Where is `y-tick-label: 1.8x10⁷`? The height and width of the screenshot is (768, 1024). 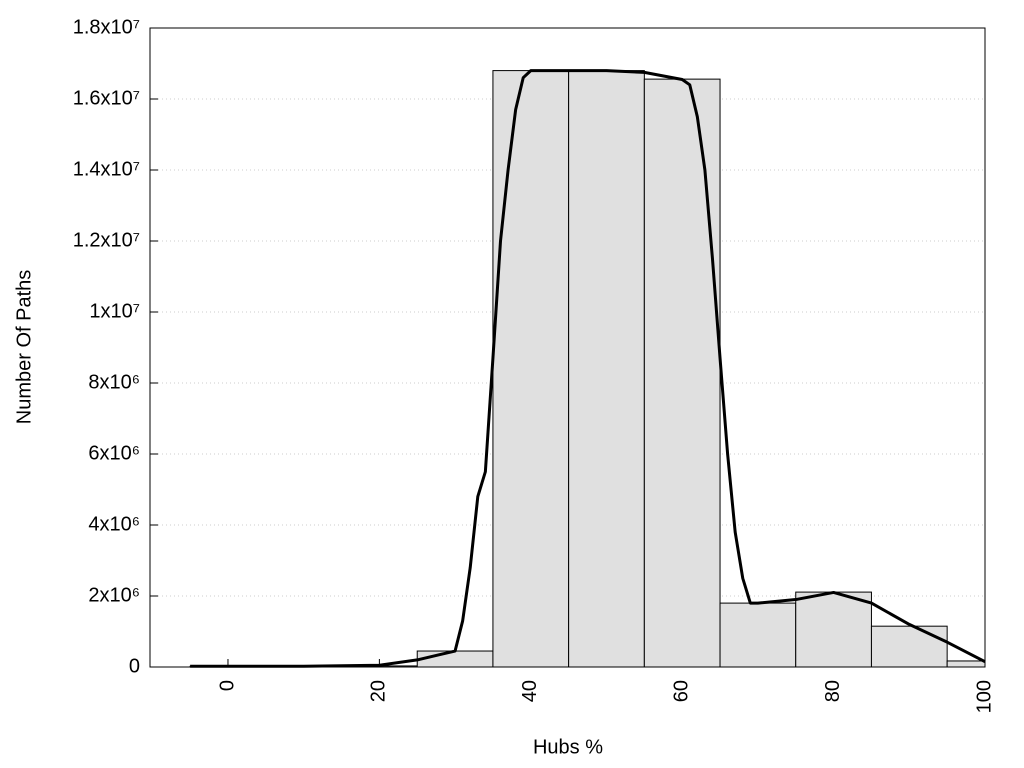
y-tick-label: 1.8x10⁷ is located at coordinates (106, 27).